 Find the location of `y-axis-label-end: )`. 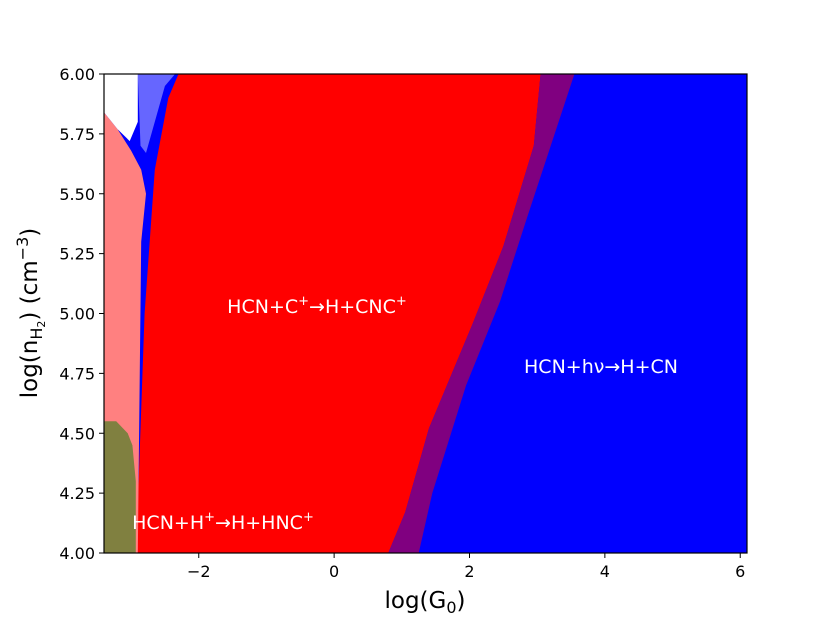

y-axis-label-end: ) is located at coordinates (30, 232).